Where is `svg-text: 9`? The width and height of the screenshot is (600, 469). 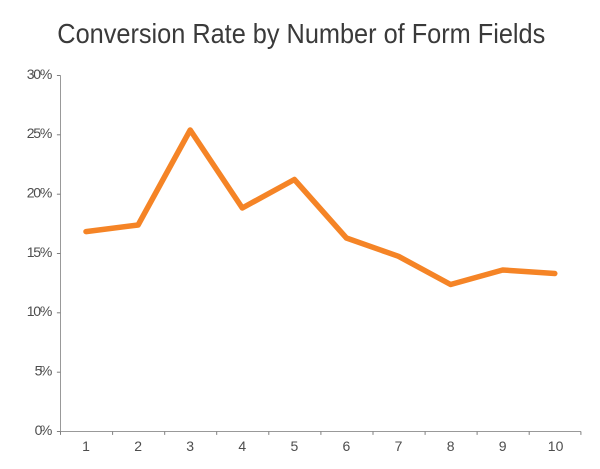 svg-text: 9 is located at coordinates (503, 446).